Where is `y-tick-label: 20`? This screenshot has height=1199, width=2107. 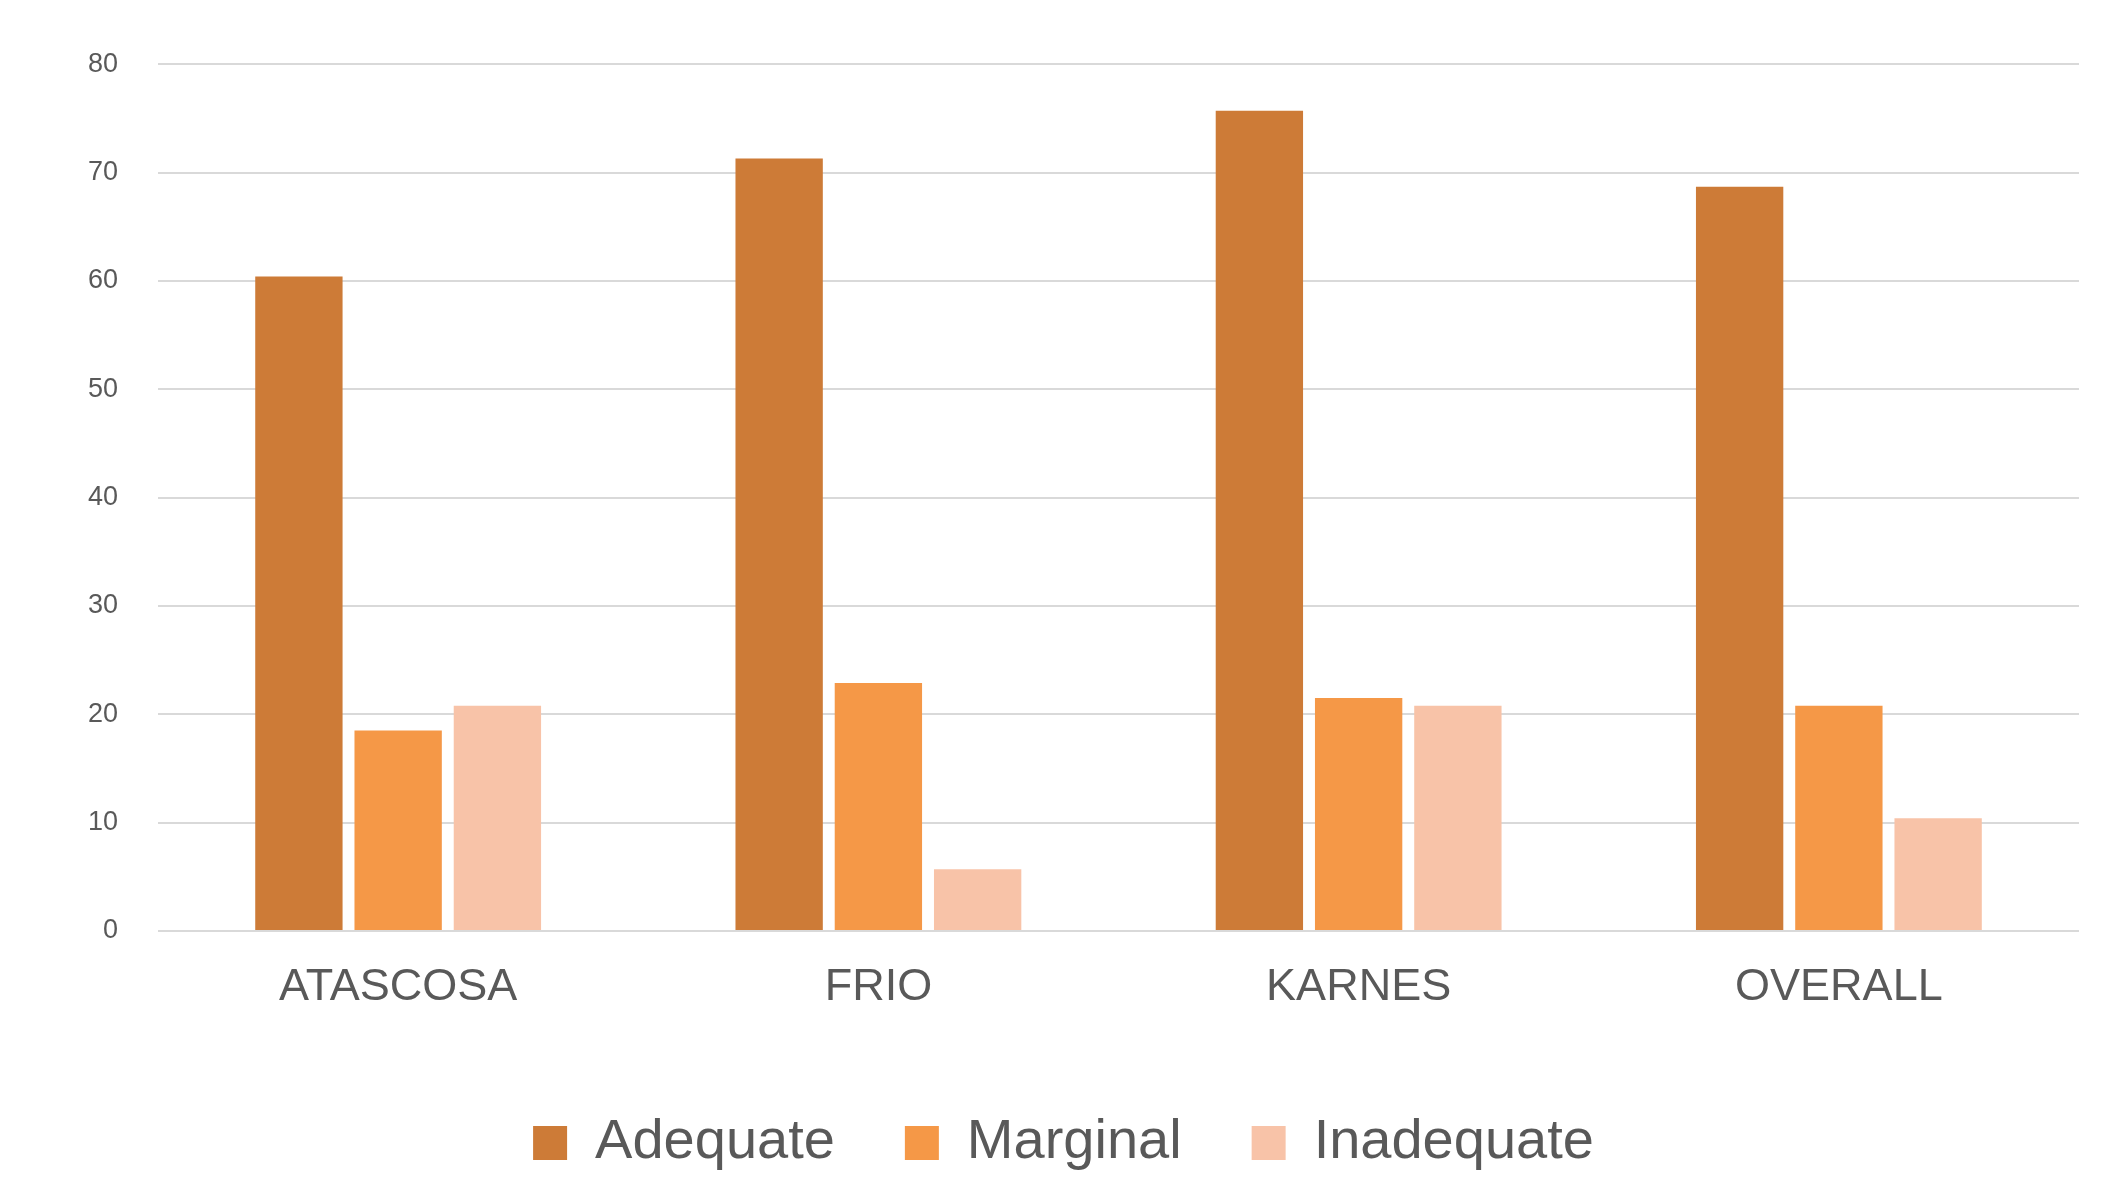
y-tick-label: 20 is located at coordinates (103, 712).